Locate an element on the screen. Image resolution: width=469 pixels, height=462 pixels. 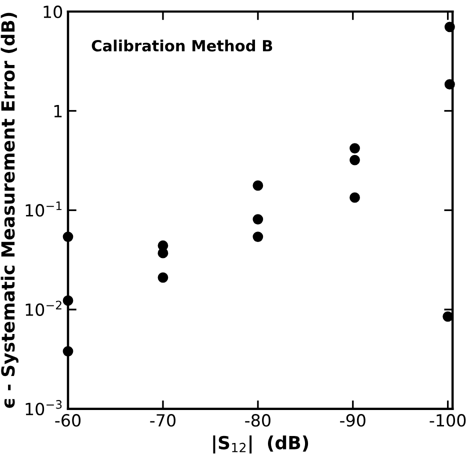
x-tick-label: -60 is located at coordinates (68, 420).